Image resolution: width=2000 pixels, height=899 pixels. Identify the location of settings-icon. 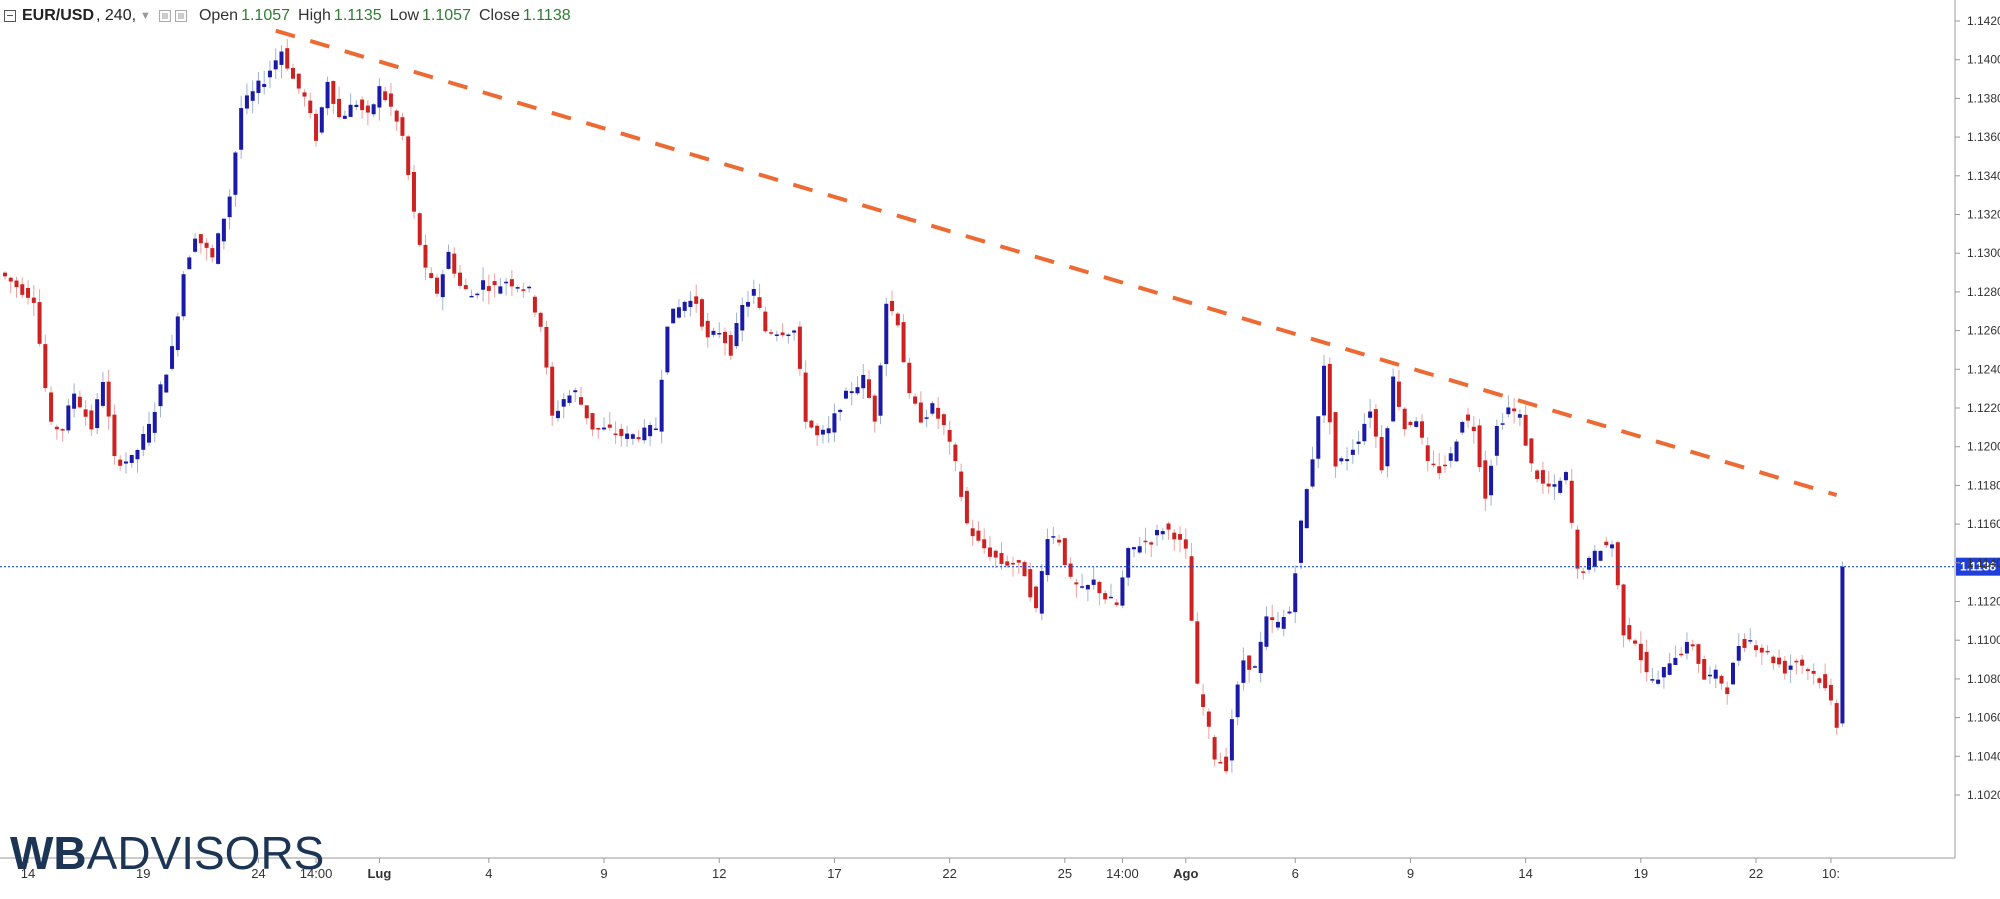
(164, 16).